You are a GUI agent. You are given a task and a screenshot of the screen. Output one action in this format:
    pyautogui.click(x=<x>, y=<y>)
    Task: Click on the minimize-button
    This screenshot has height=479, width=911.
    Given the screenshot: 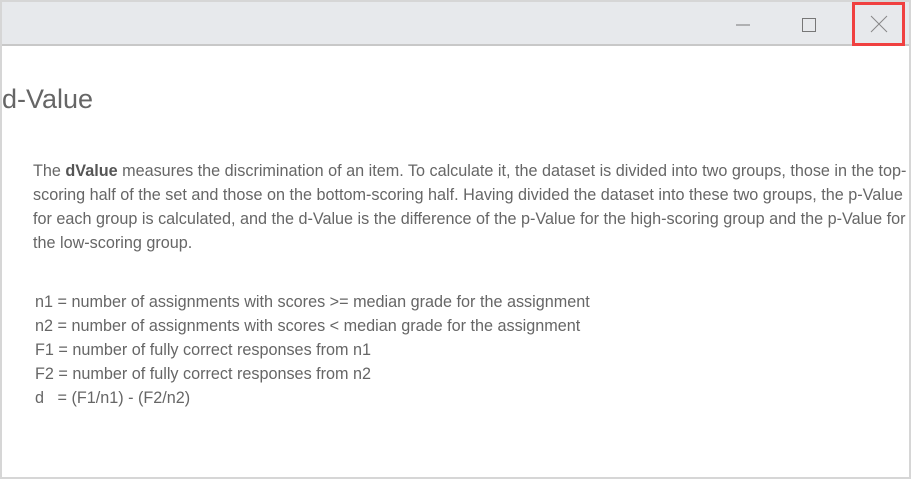 What is the action you would take?
    pyautogui.click(x=743, y=25)
    